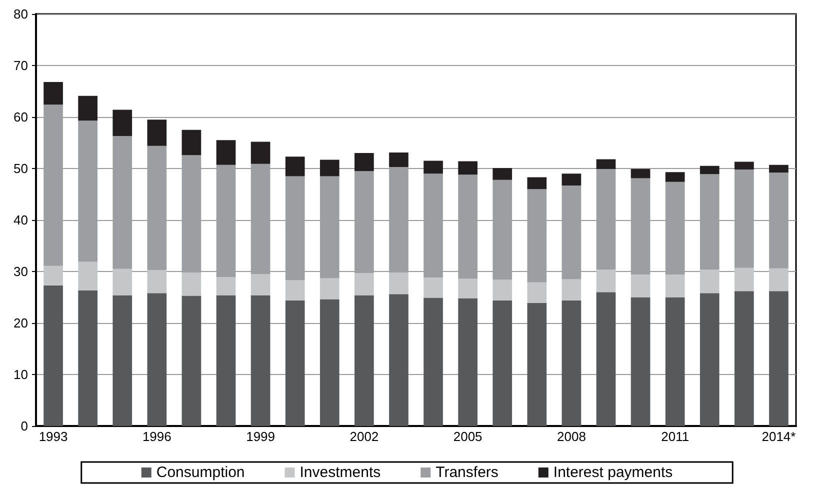 The width and height of the screenshot is (814, 485). What do you see at coordinates (53, 436) in the screenshot?
I see `x-tick-label: 1993` at bounding box center [53, 436].